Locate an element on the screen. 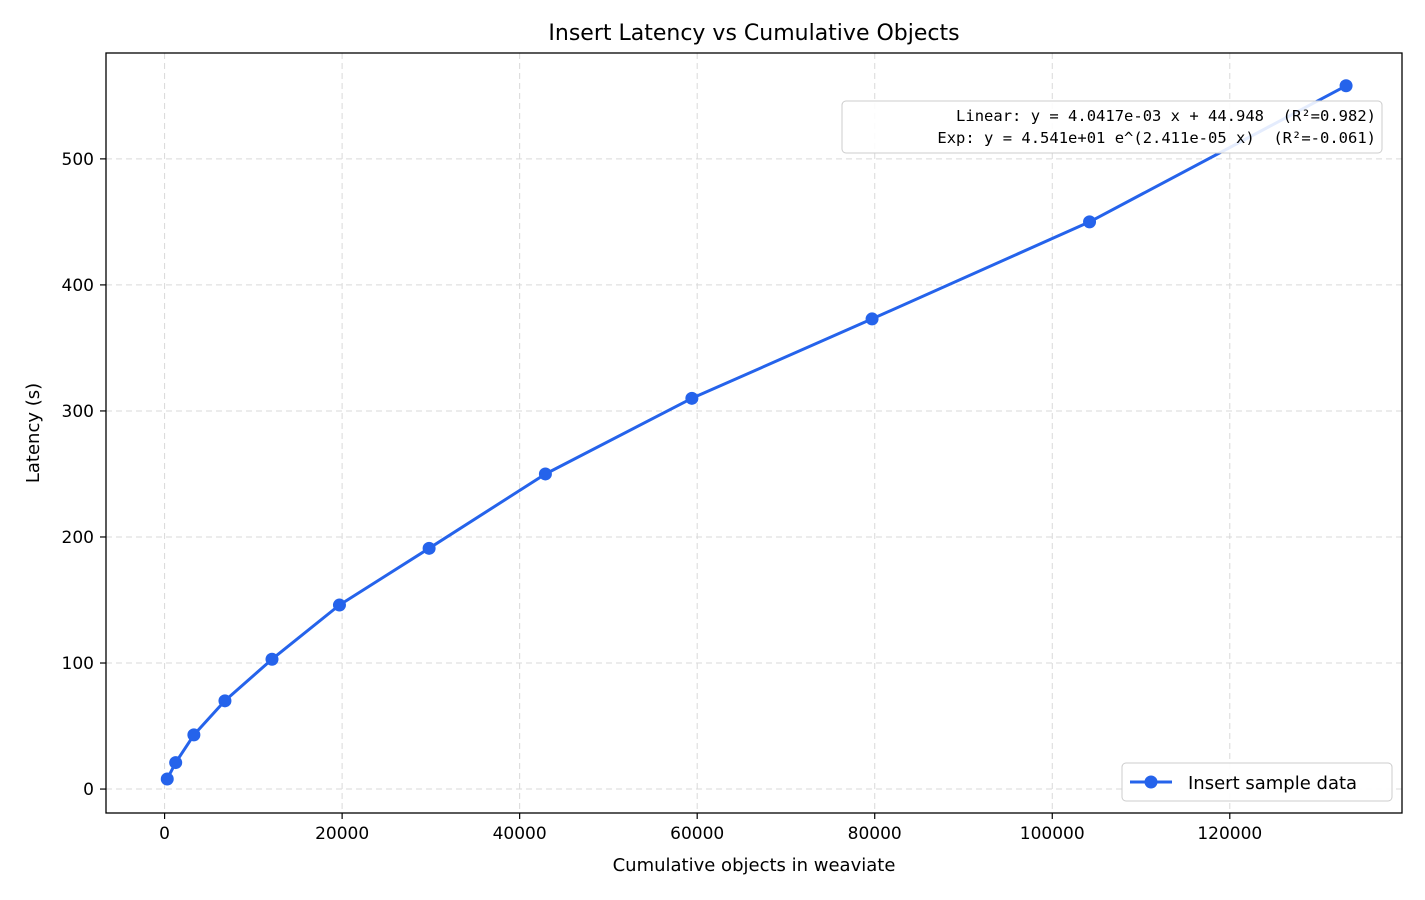 This screenshot has width=1425, height=900. x-tick-label: 0 is located at coordinates (164, 834).